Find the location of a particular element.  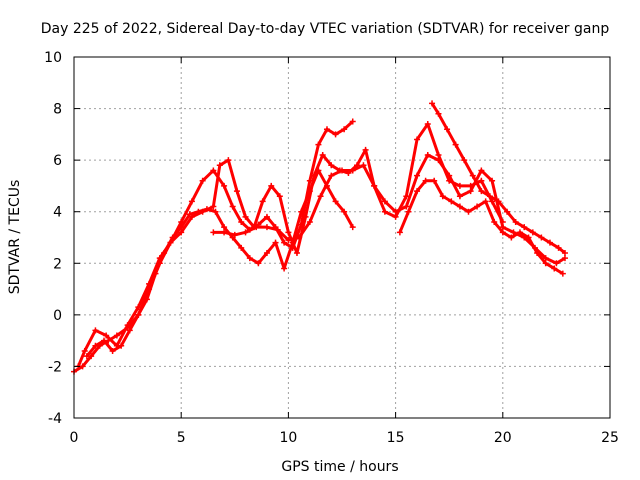

y-tick-label: -2 is located at coordinates (55, 367).